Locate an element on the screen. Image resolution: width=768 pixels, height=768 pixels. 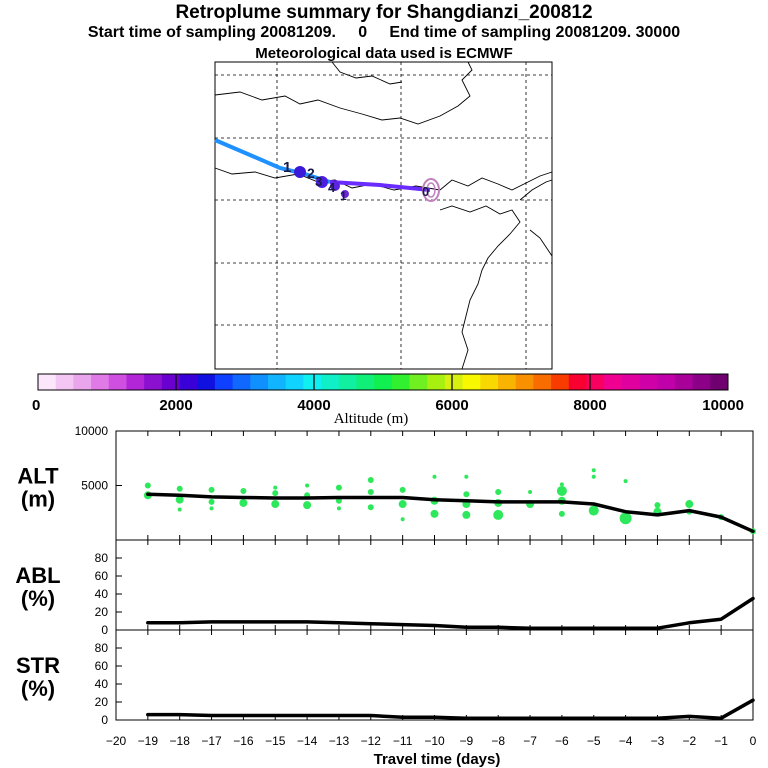
border-line is located at coordinates (367, 73).